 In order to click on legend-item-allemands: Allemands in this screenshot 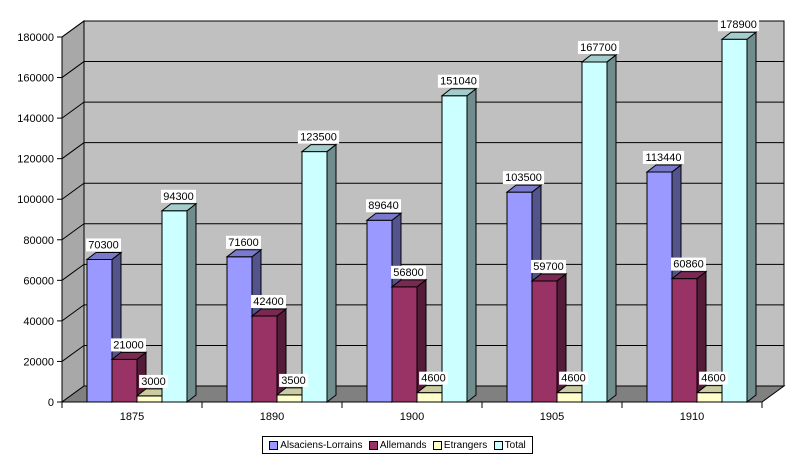, I will do `click(397, 445)`.